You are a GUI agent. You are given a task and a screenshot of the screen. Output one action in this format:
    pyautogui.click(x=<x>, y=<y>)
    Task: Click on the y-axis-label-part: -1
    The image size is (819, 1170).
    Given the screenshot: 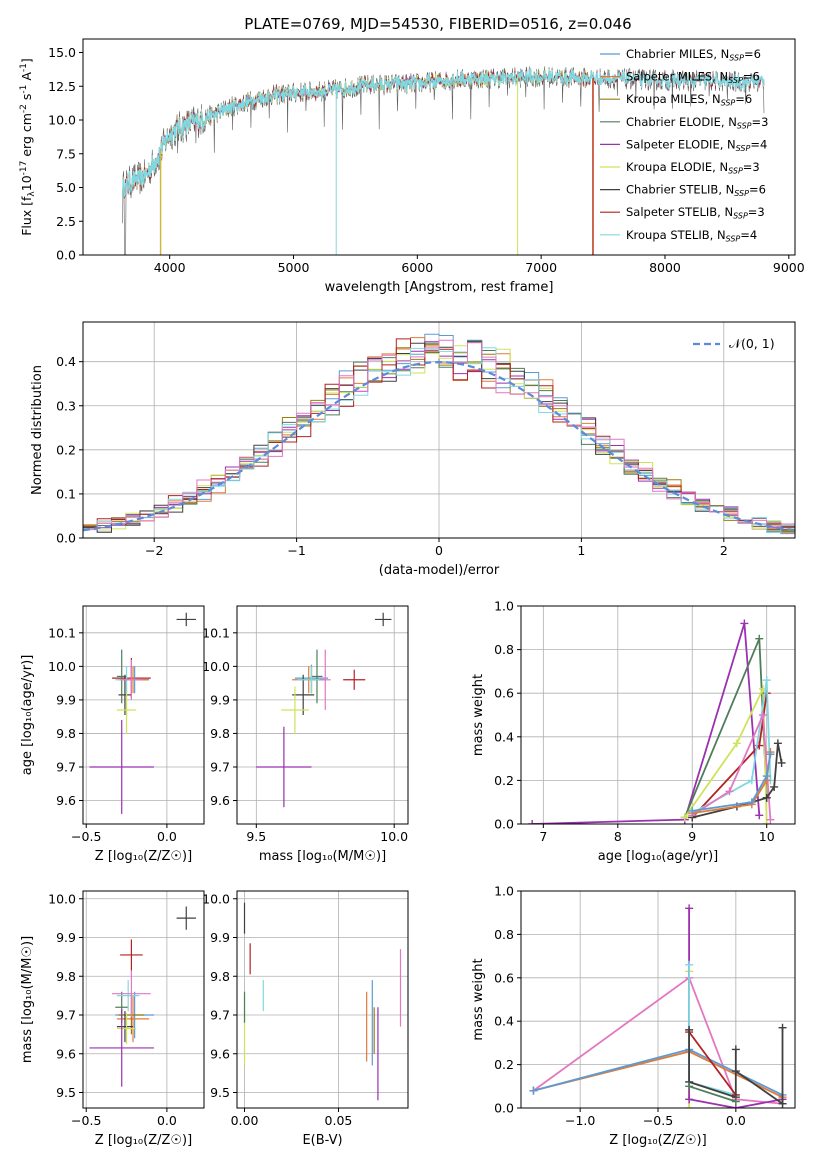 What is the action you would take?
    pyautogui.click(x=24, y=89)
    